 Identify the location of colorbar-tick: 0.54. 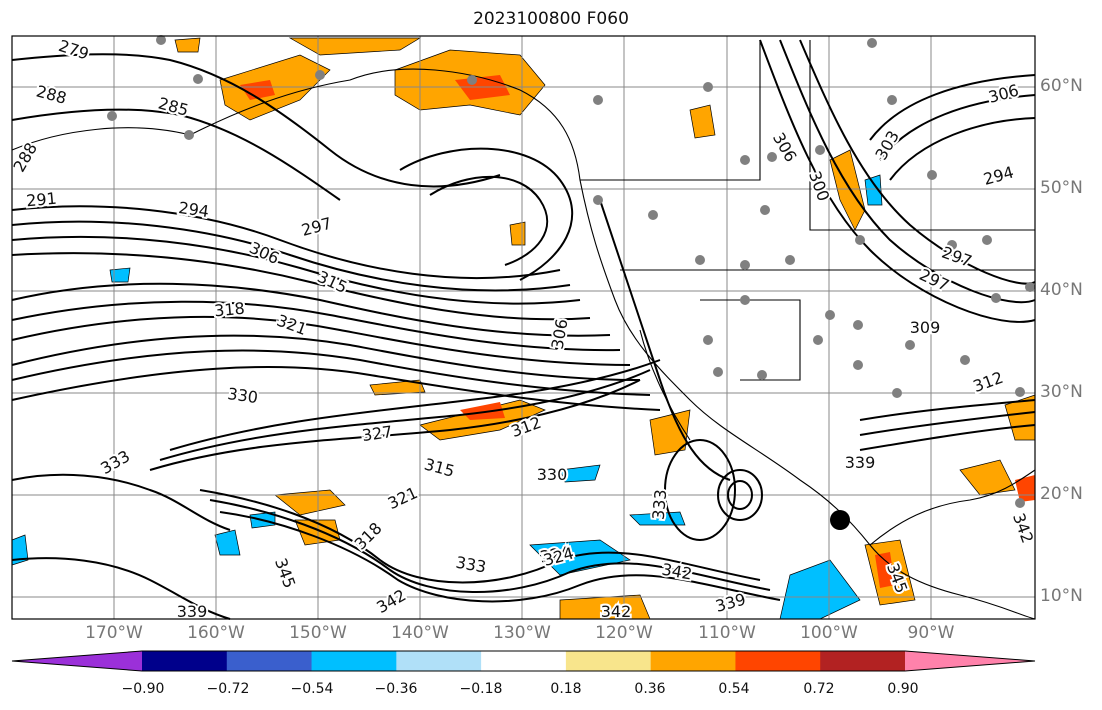
(734, 689).